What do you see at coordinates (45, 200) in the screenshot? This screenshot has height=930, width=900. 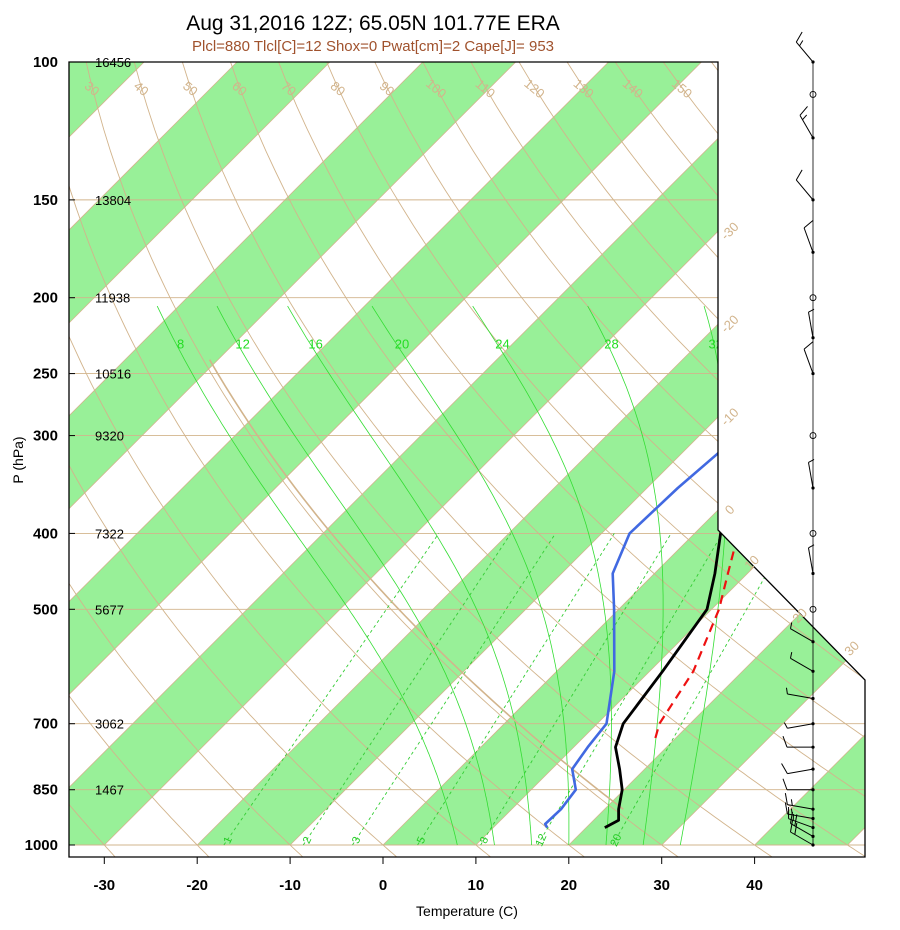 I see `y-tick-label: 150` at bounding box center [45, 200].